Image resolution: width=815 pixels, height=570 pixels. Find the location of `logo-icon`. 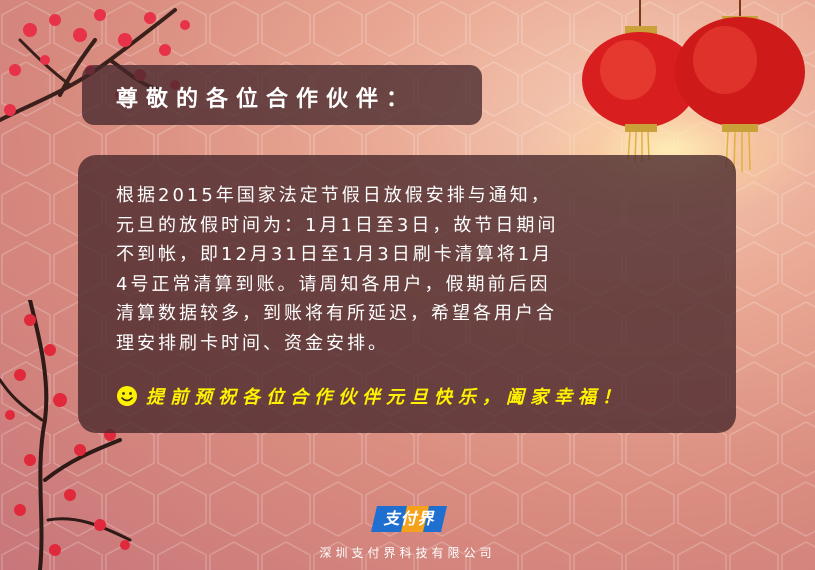

logo-icon is located at coordinates (409, 519).